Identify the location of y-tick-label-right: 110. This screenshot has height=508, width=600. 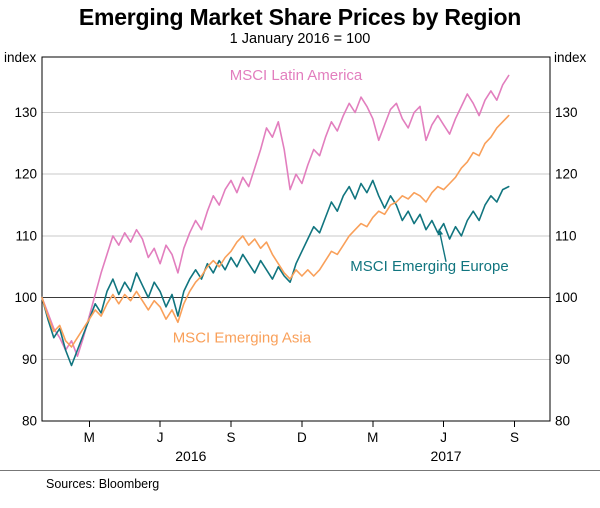
(566, 235).